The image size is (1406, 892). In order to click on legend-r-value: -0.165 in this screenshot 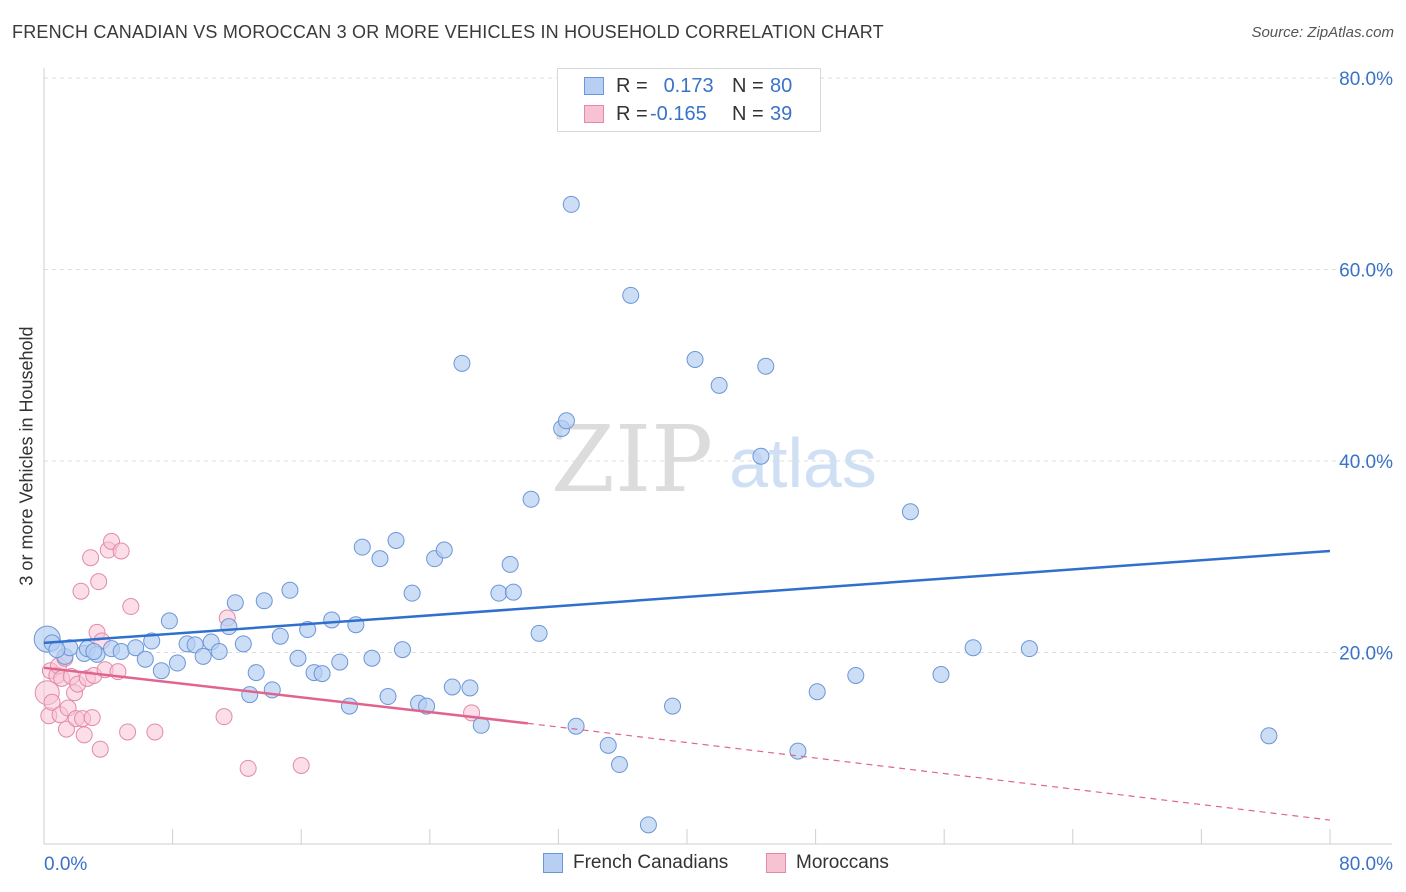, I will do `click(678, 113)`.